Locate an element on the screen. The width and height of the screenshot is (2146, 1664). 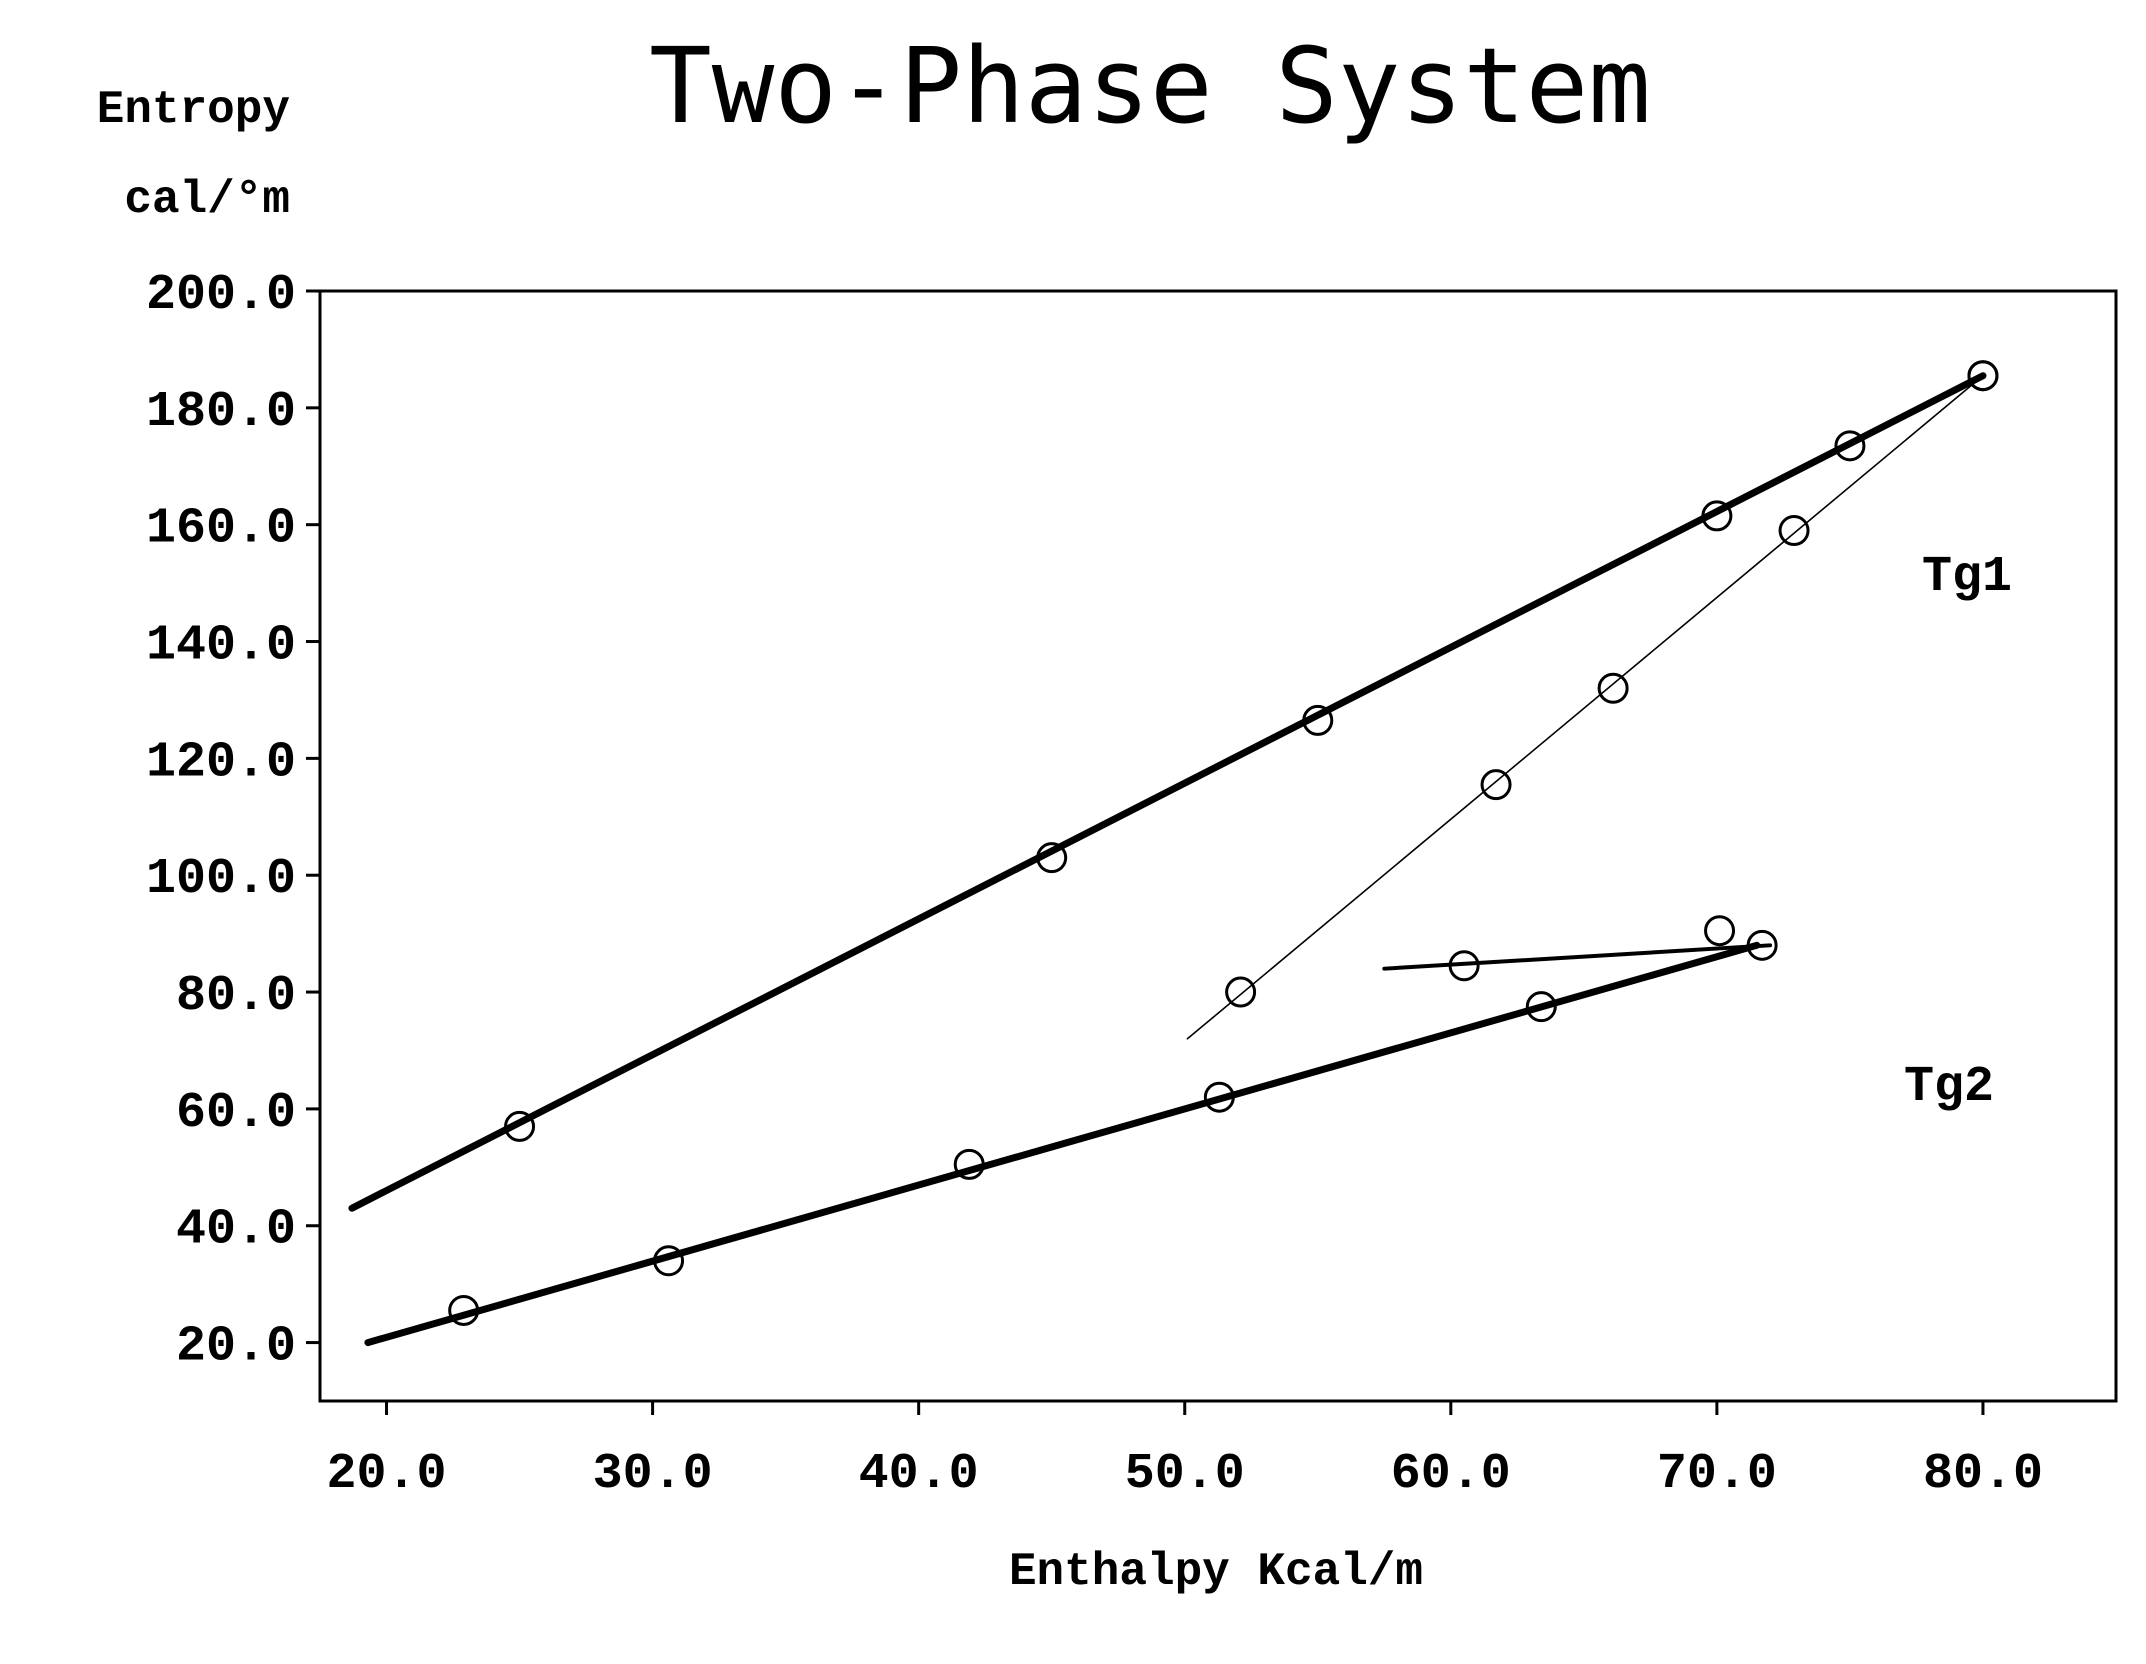
y-tick-label-1: 40.0 is located at coordinates (236, 1230).